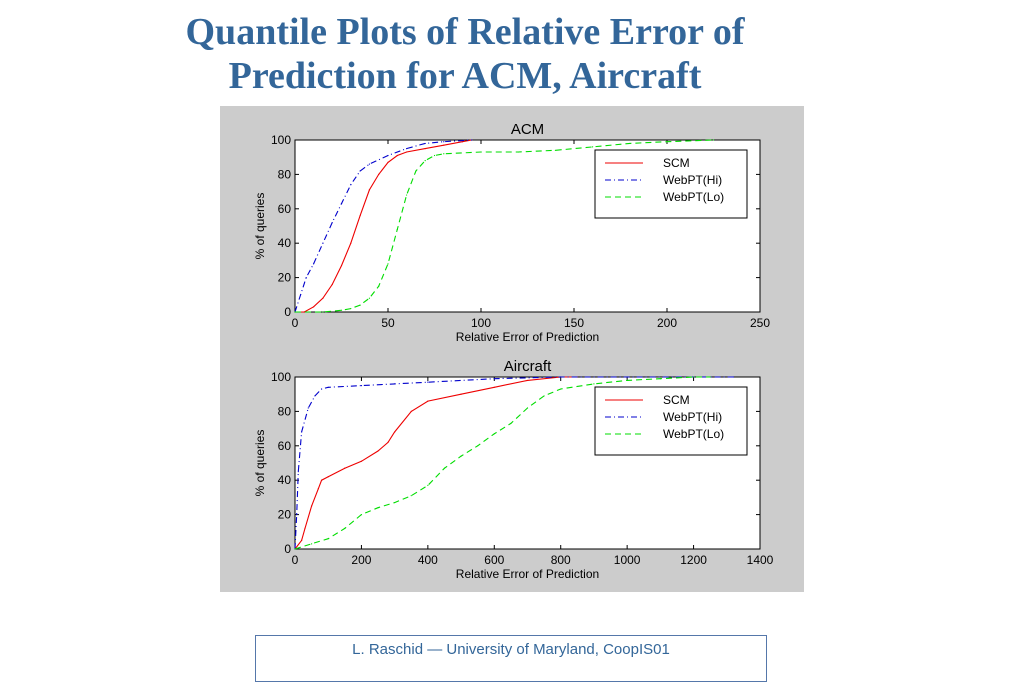  I want to click on y-axis-label: % of queries, so click(260, 463).